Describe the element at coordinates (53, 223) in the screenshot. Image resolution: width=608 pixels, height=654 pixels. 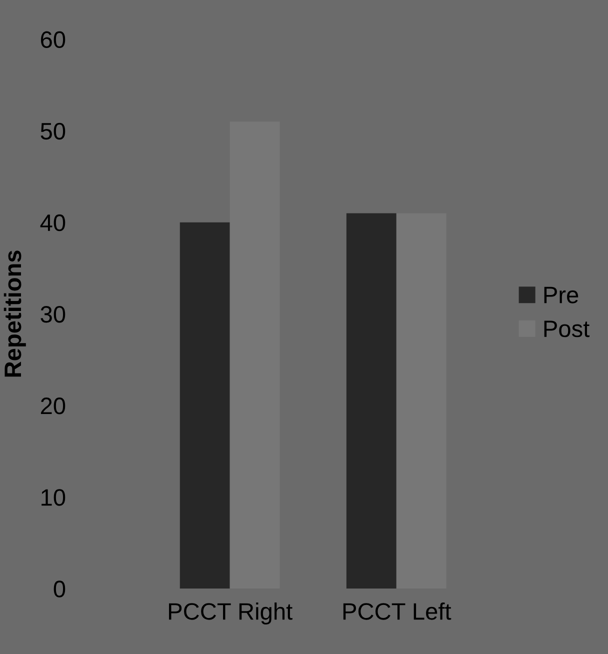
I see `y-tick-label: 40` at that location.